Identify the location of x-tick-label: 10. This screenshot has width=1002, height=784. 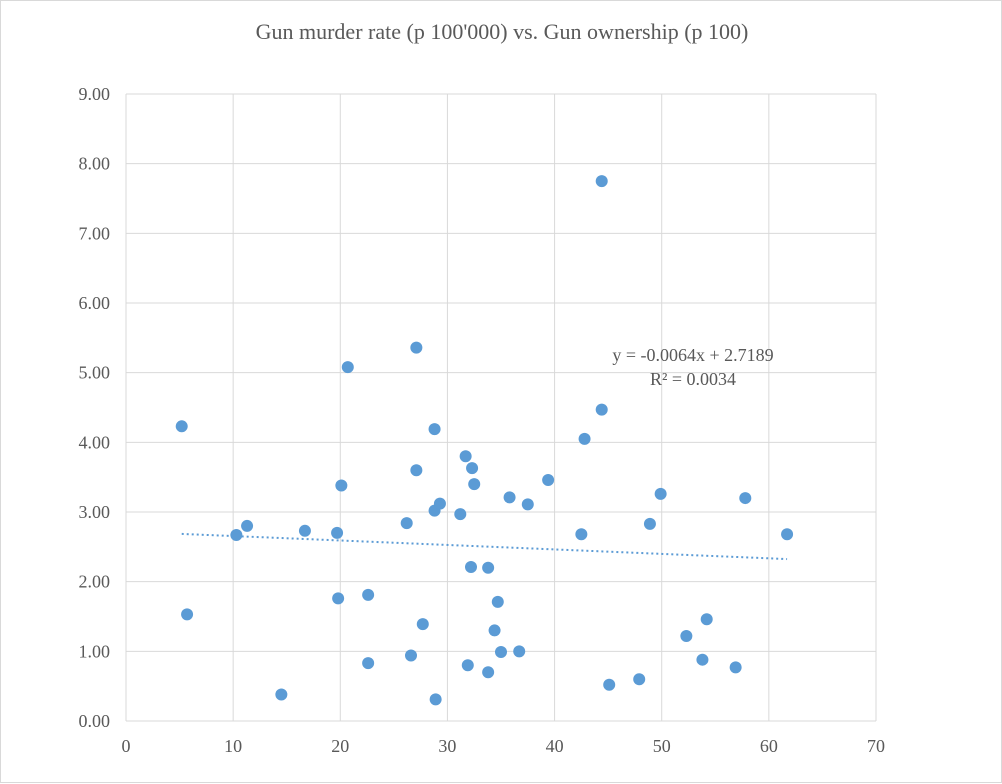
(233, 746).